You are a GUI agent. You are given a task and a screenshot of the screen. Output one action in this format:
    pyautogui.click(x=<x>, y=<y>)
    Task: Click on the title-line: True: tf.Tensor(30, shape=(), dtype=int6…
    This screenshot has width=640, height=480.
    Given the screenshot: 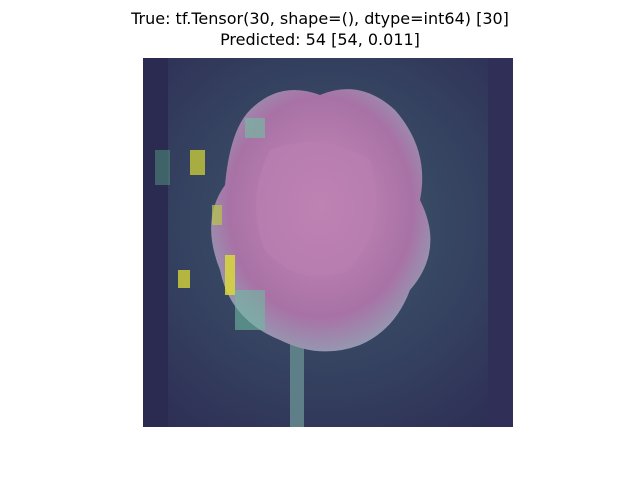 What is the action you would take?
    pyautogui.click(x=319, y=18)
    